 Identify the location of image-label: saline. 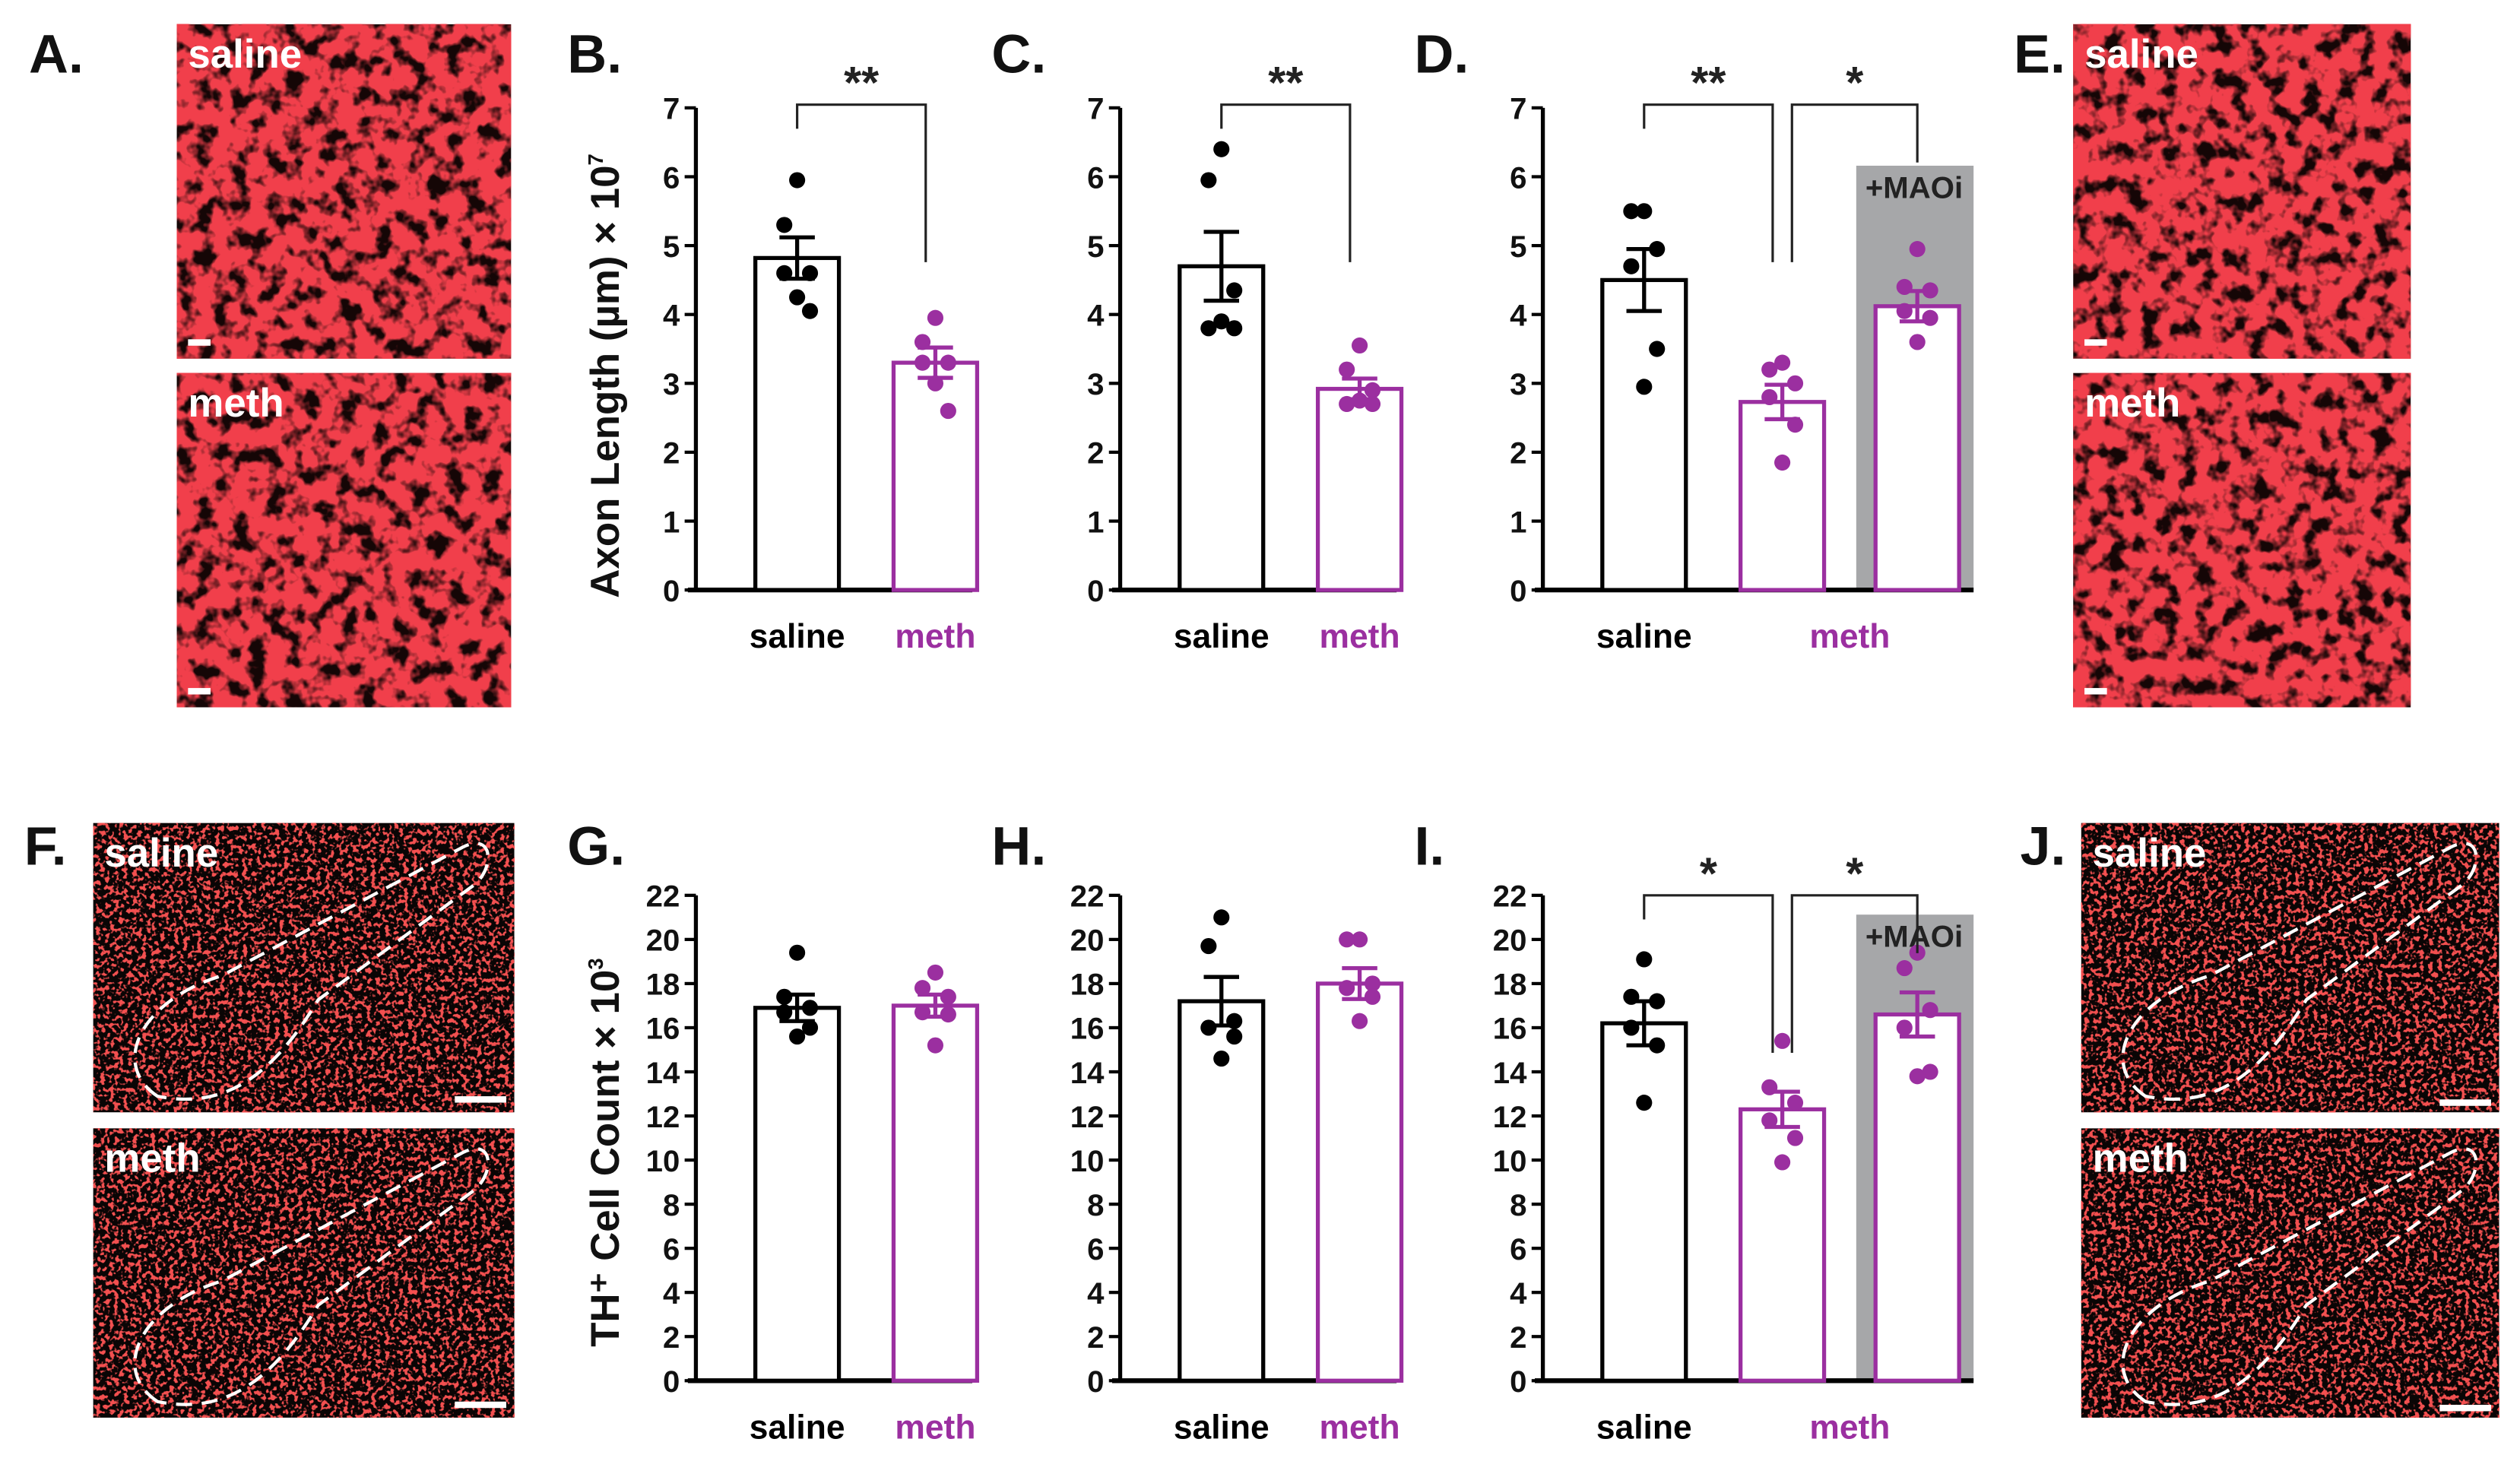
(2150, 853).